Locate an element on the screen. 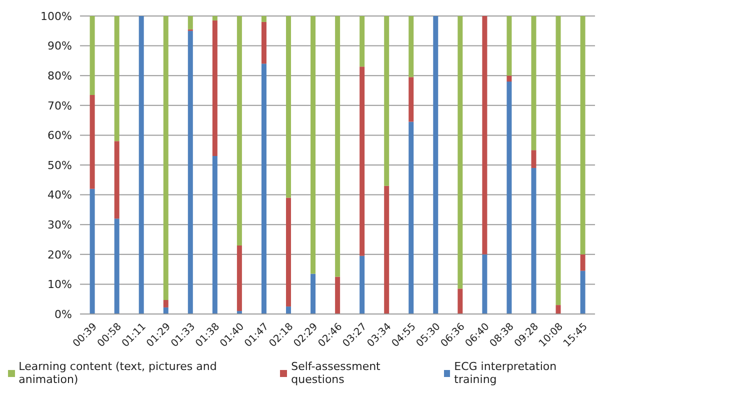 Image resolution: width=753 pixels, height=394 pixels. y-tick-label: 80% is located at coordinates (60, 76).